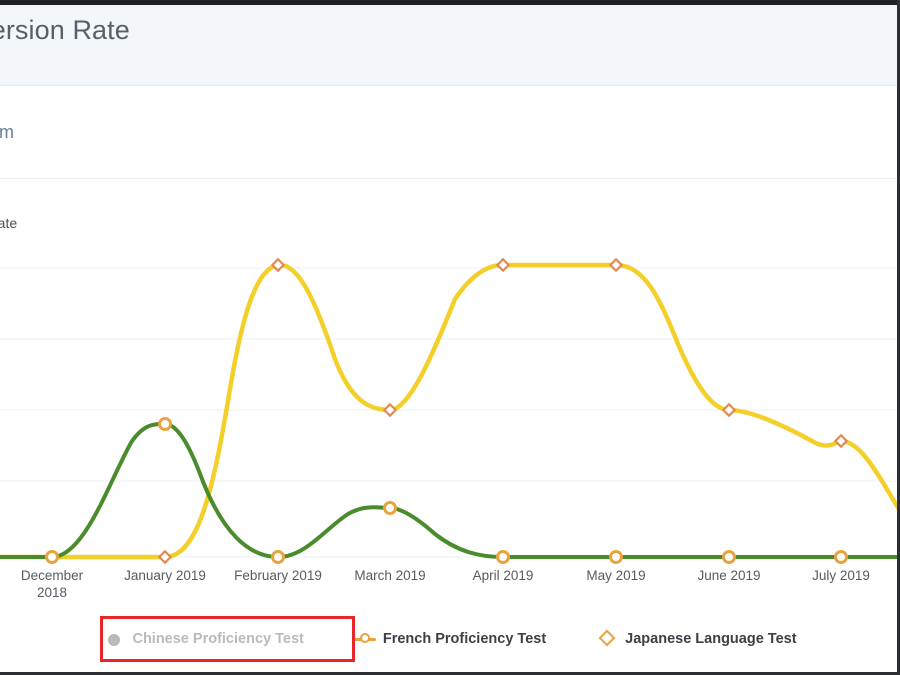 Image resolution: width=900 pixels, height=675 pixels. What do you see at coordinates (7, 132) in the screenshot?
I see `zoom-link: Zoom` at bounding box center [7, 132].